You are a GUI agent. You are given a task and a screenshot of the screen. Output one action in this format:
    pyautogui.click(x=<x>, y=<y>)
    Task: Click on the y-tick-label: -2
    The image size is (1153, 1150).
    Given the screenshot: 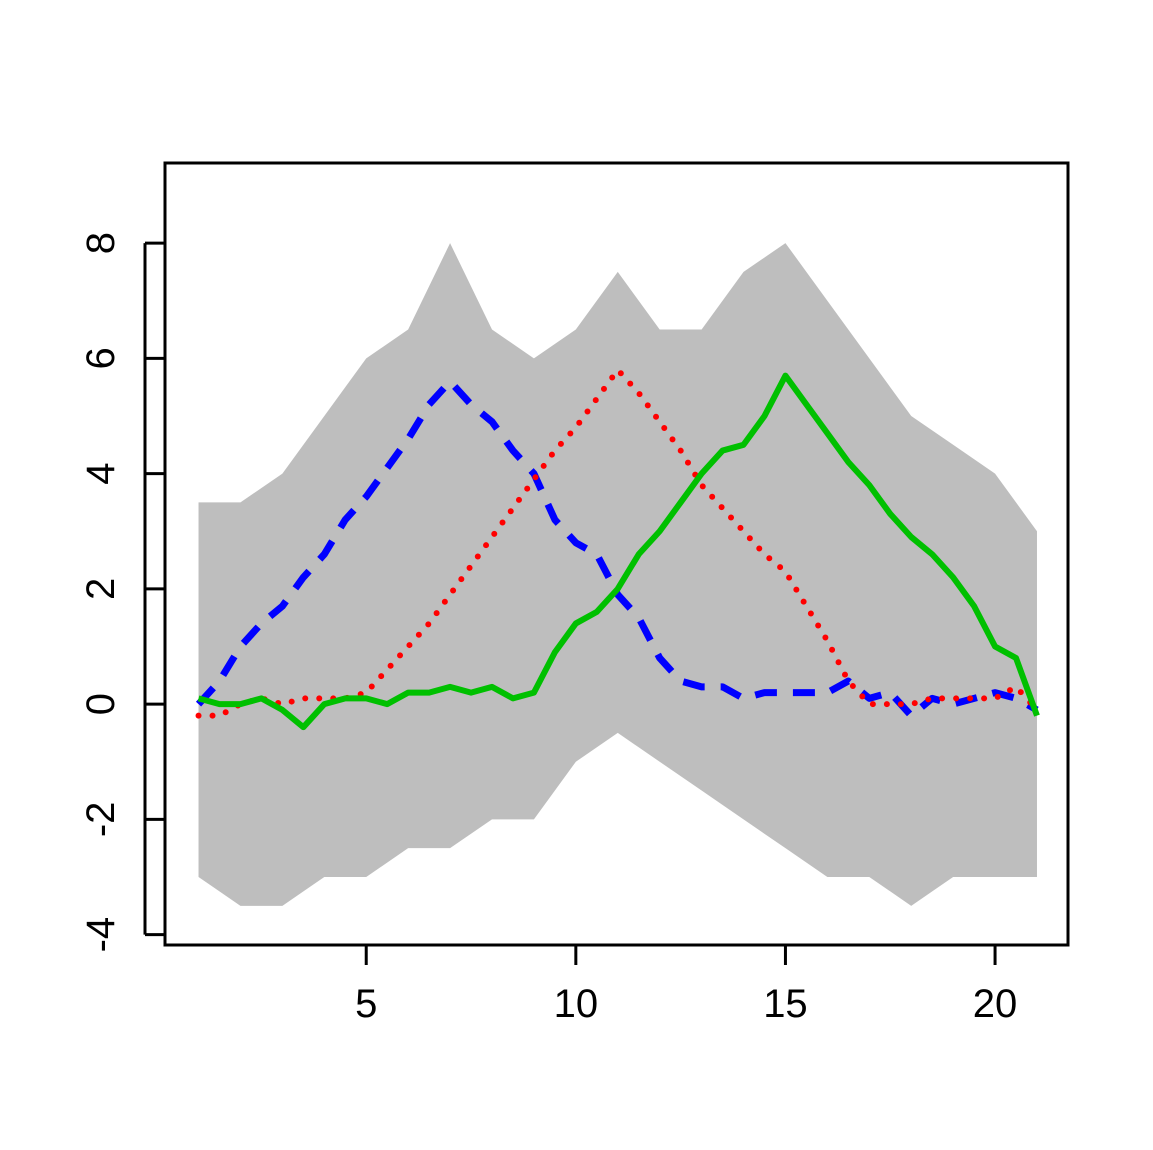 What is the action you would take?
    pyautogui.click(x=101, y=820)
    